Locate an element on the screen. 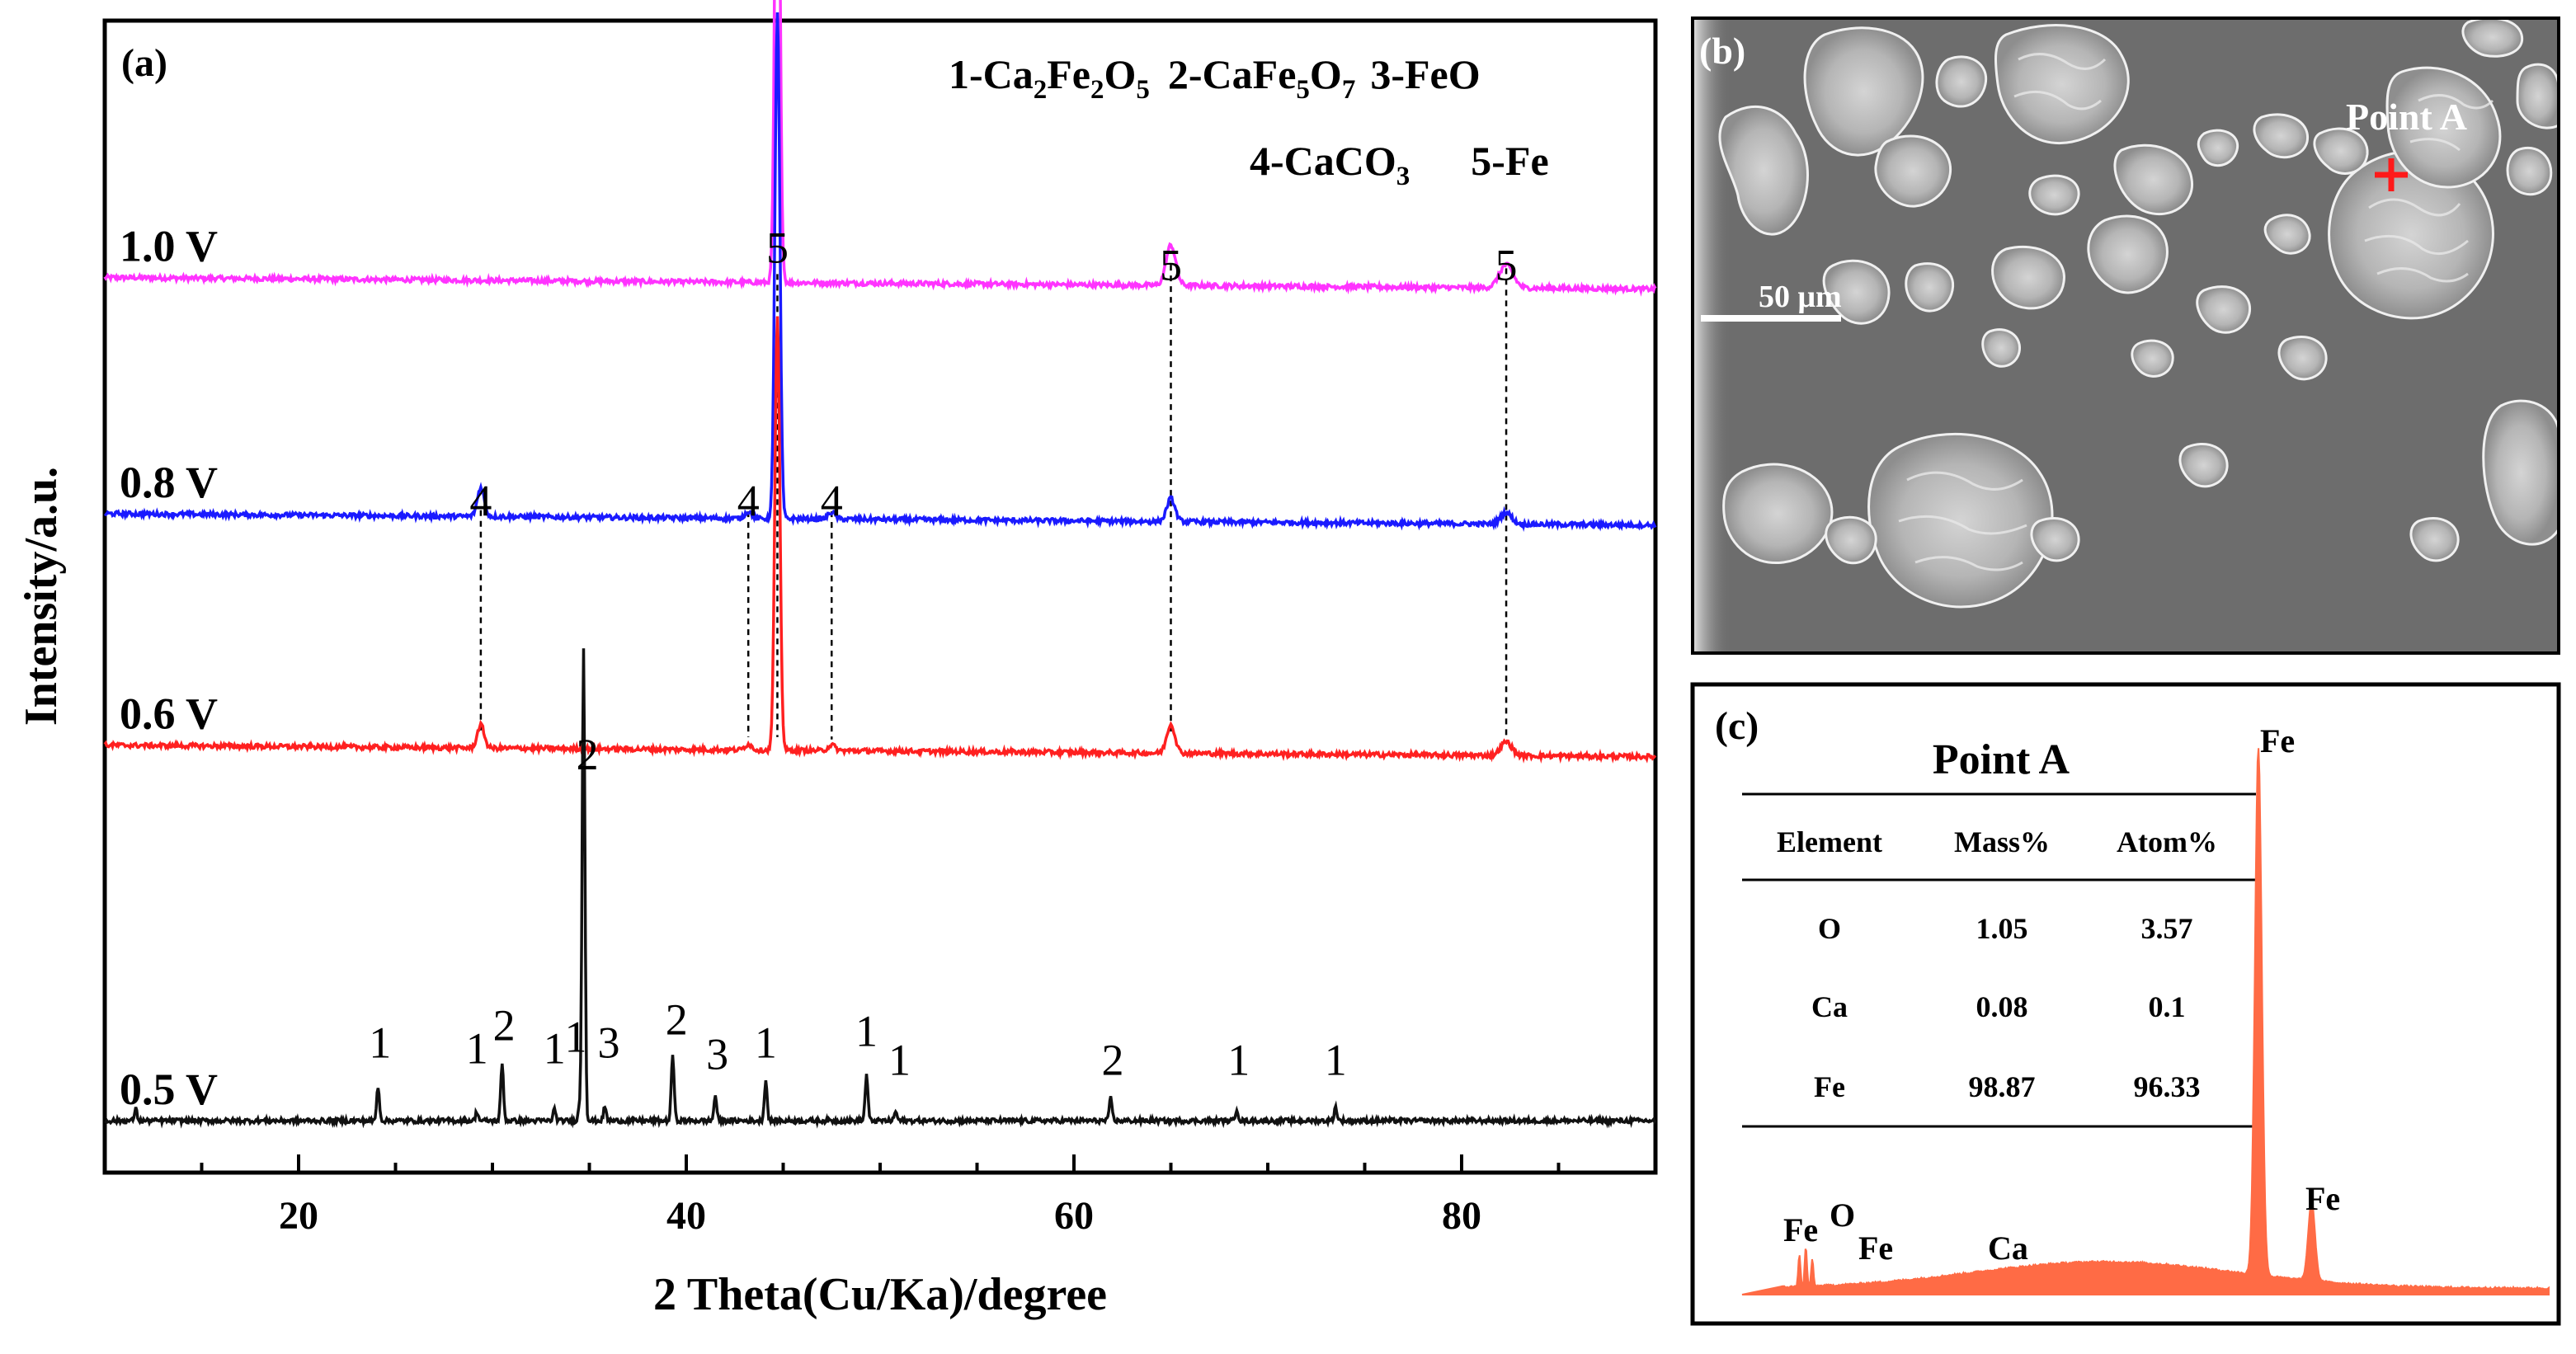  table-cell: Ca is located at coordinates (1829, 1006).